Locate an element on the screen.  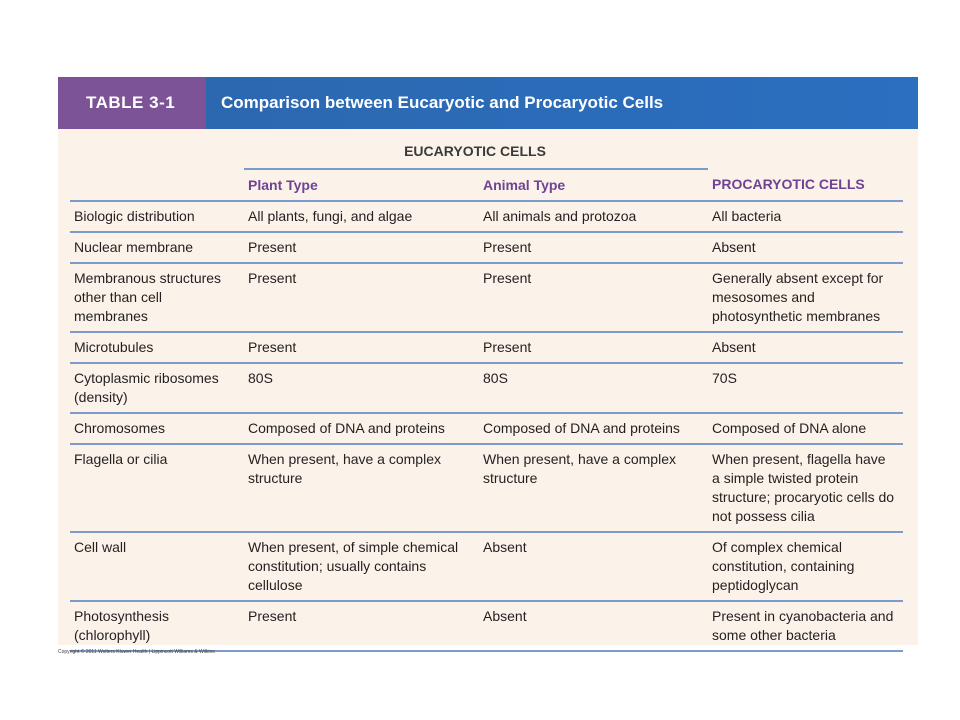
group-header-row: EUCARYOTIC CELLS is located at coordinates (486, 149).